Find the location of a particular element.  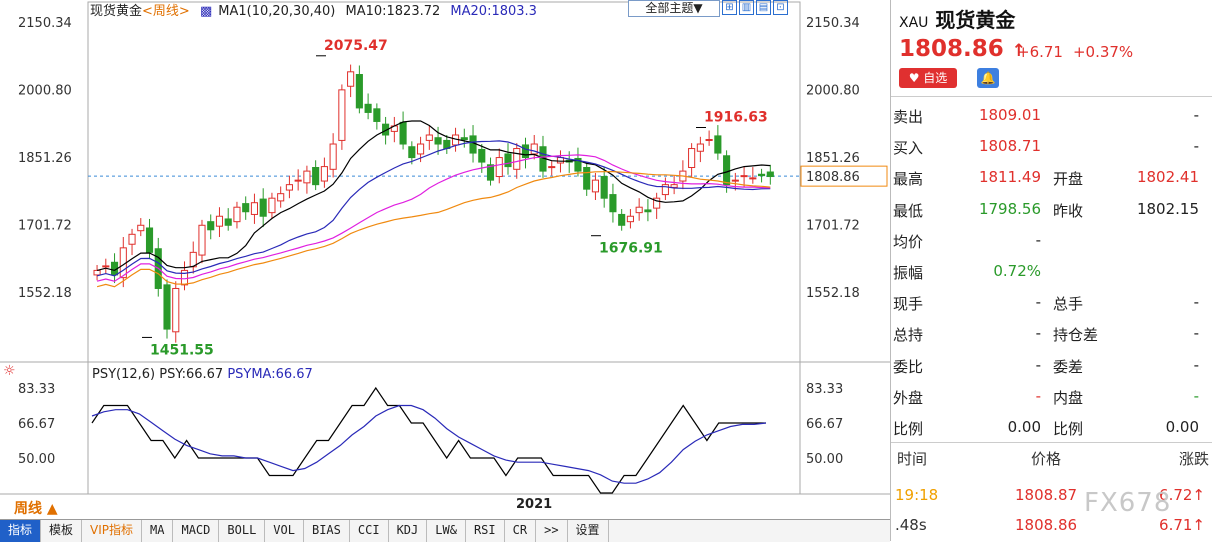

quote-v1: 1811.49 is located at coordinates (1009, 177).